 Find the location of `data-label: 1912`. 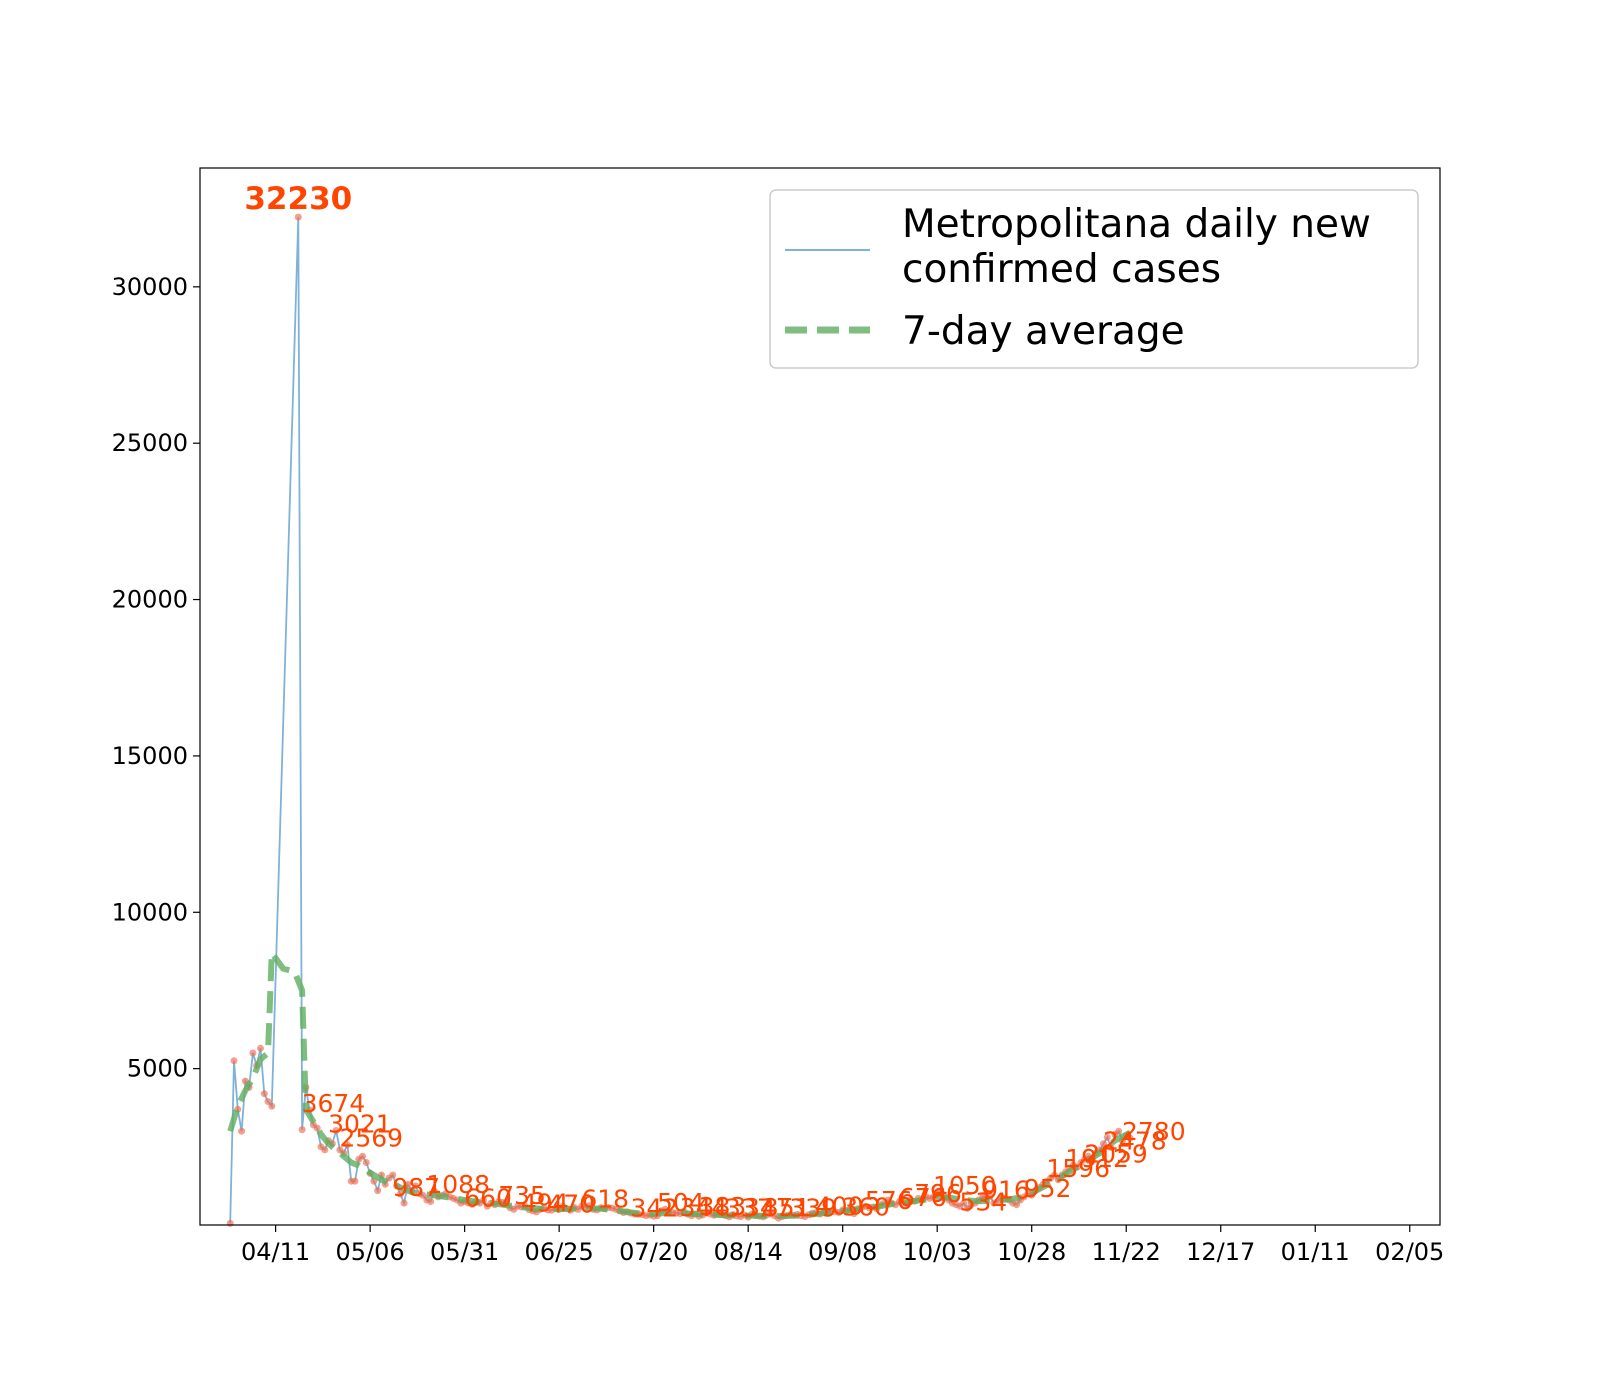

data-label: 1912 is located at coordinates (1097, 1158).